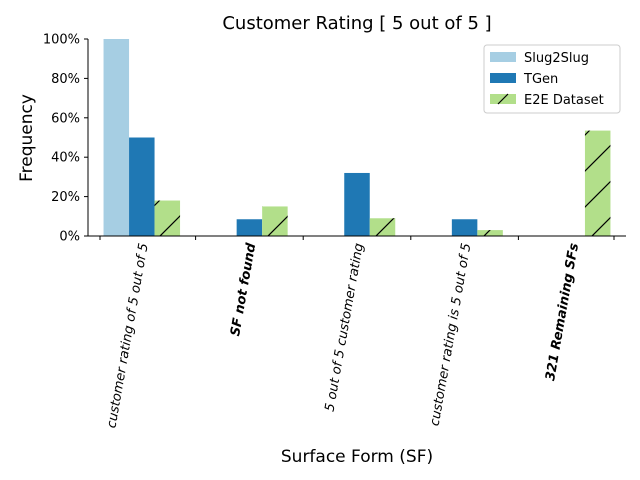 Image resolution: width=640 pixels, height=480 pixels. What do you see at coordinates (556, 58) in the screenshot?
I see `legend-label: Slug2Slug` at bounding box center [556, 58].